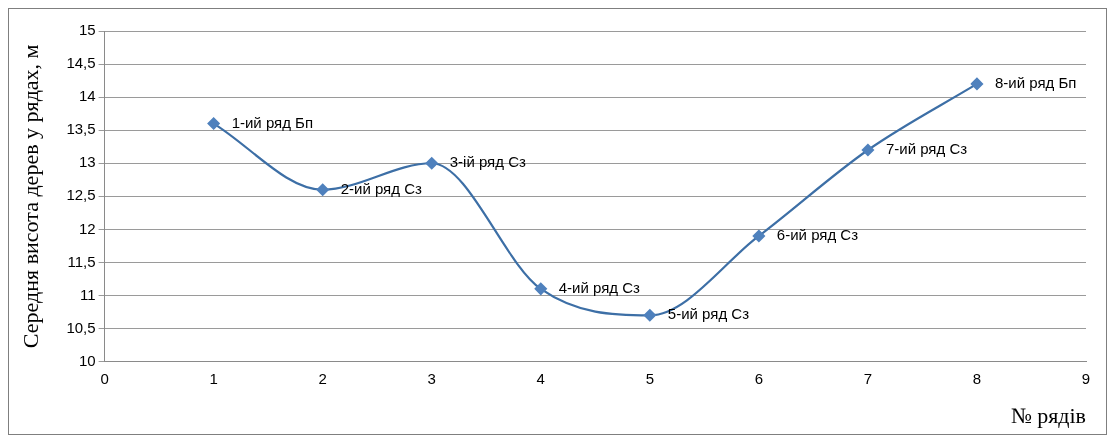  What do you see at coordinates (599, 288) in the screenshot?
I see `annotation: 4-ий ряд Сз` at bounding box center [599, 288].